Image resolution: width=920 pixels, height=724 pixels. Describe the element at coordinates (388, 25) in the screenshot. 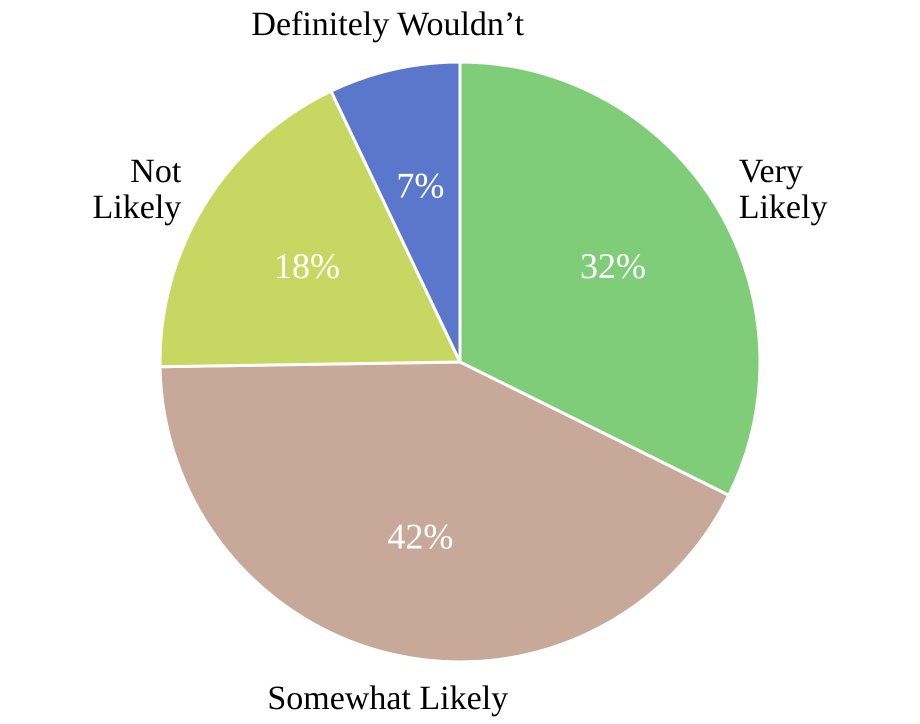

I see `slice-label: Definitely Wouldn’t` at that location.